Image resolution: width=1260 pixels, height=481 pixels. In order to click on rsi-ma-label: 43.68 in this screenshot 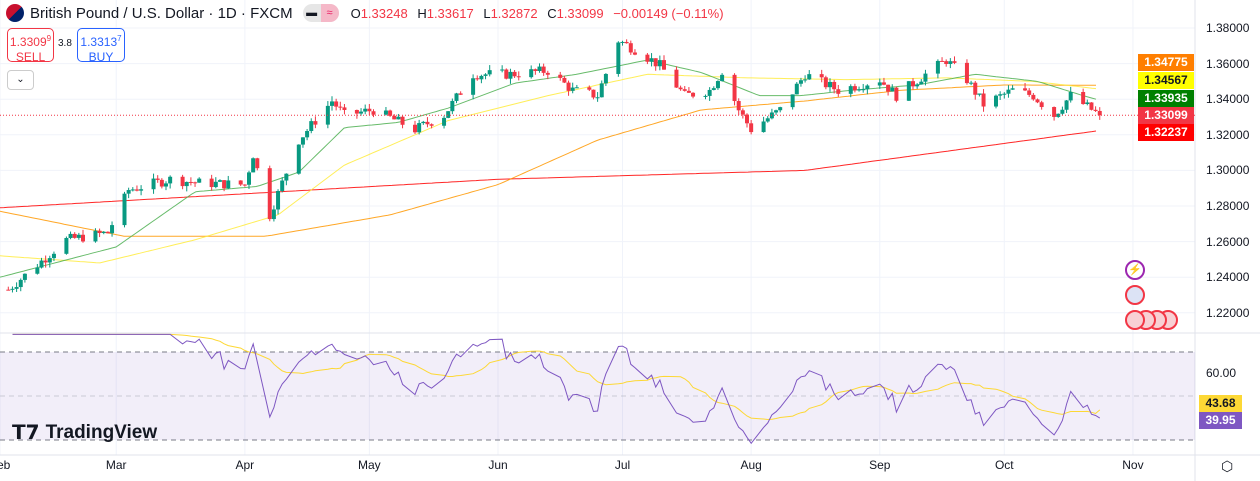, I will do `click(1220, 403)`.